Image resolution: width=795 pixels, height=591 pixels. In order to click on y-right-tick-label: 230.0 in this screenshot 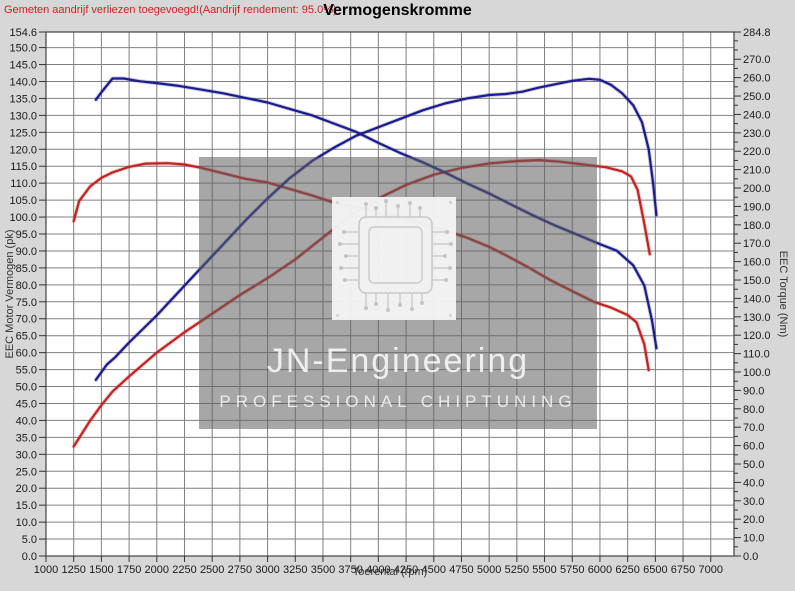, I will do `click(757, 134)`.